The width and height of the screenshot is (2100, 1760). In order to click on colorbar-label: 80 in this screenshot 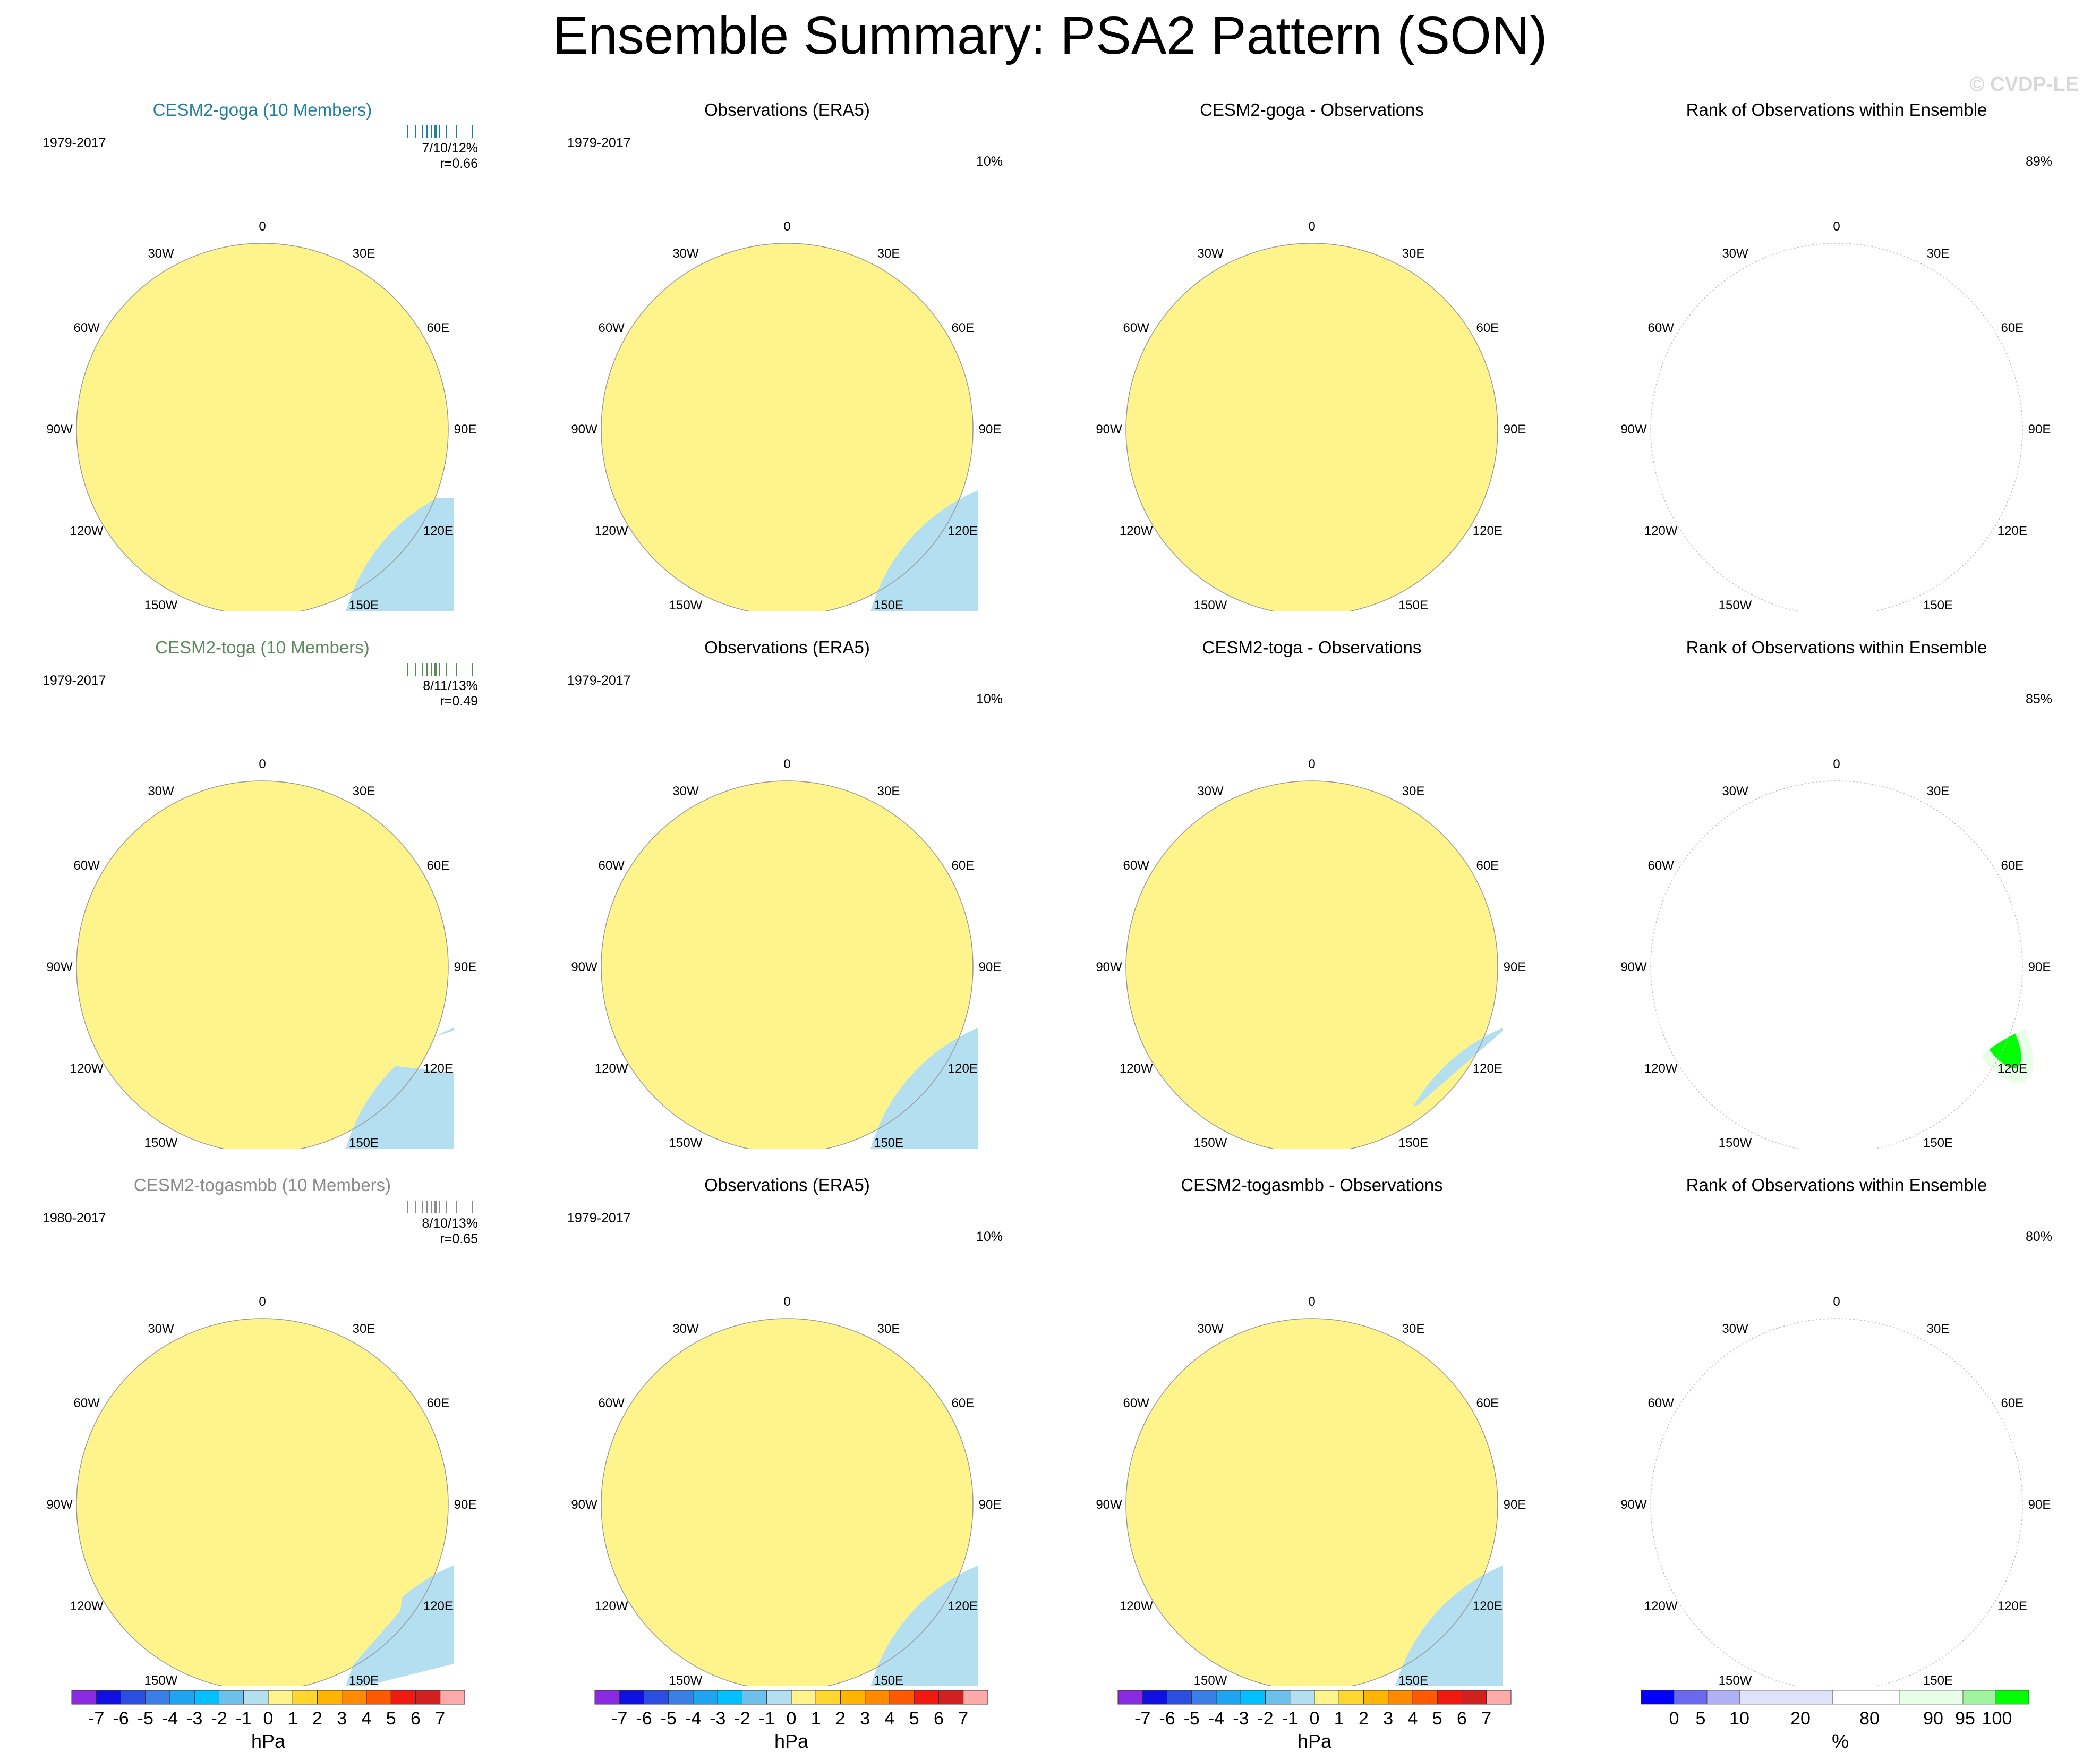, I will do `click(1869, 1718)`.